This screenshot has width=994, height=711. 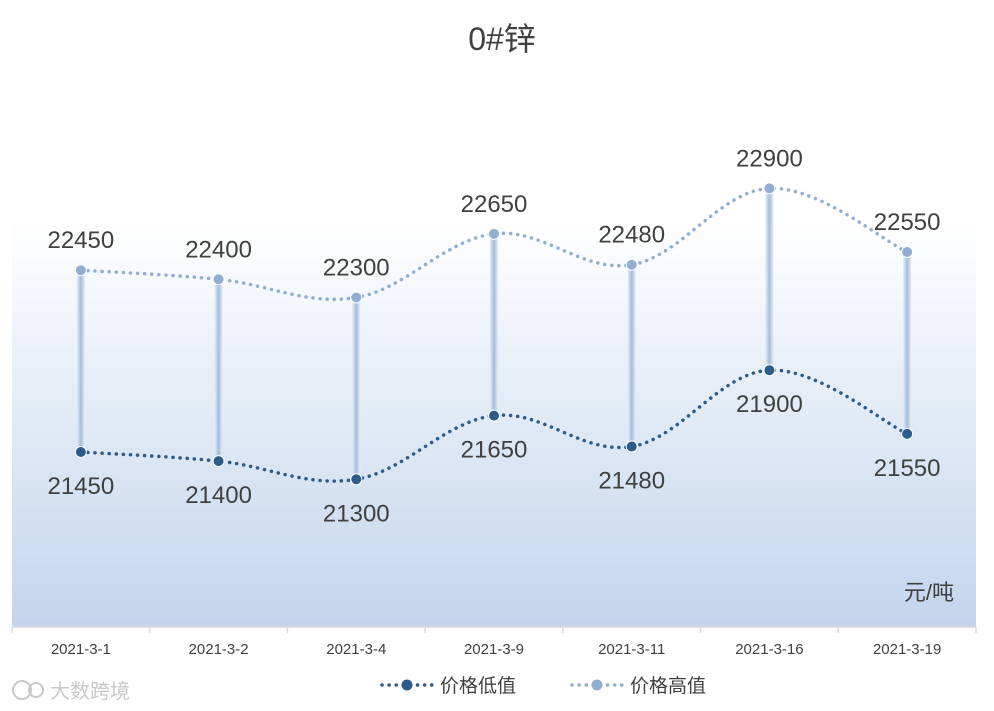 I want to click on legend-item-high: 价格高值, so click(x=638, y=686).